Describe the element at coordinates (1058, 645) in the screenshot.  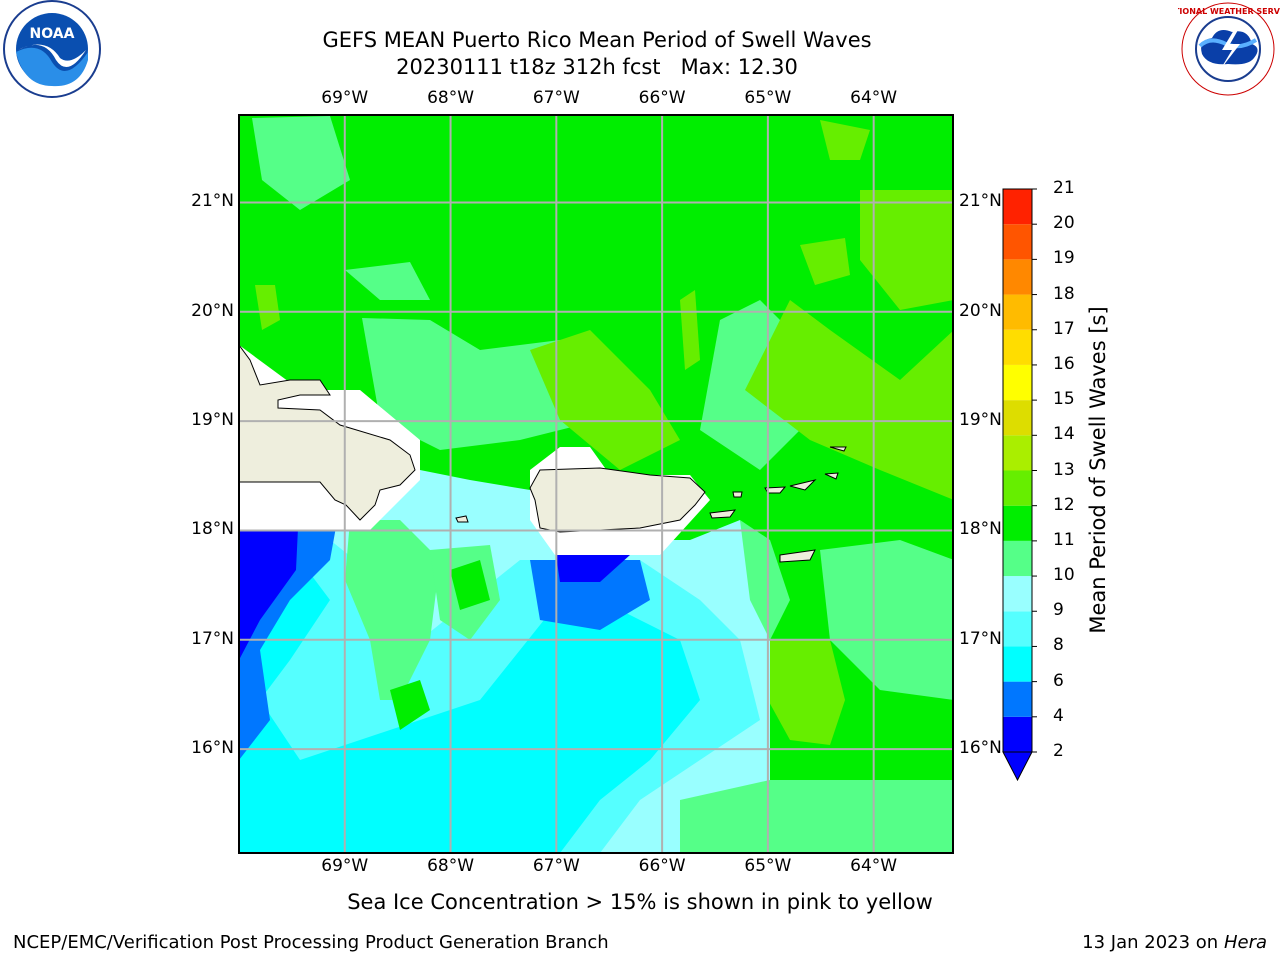
I see `colorbar-tick-label: 8` at that location.